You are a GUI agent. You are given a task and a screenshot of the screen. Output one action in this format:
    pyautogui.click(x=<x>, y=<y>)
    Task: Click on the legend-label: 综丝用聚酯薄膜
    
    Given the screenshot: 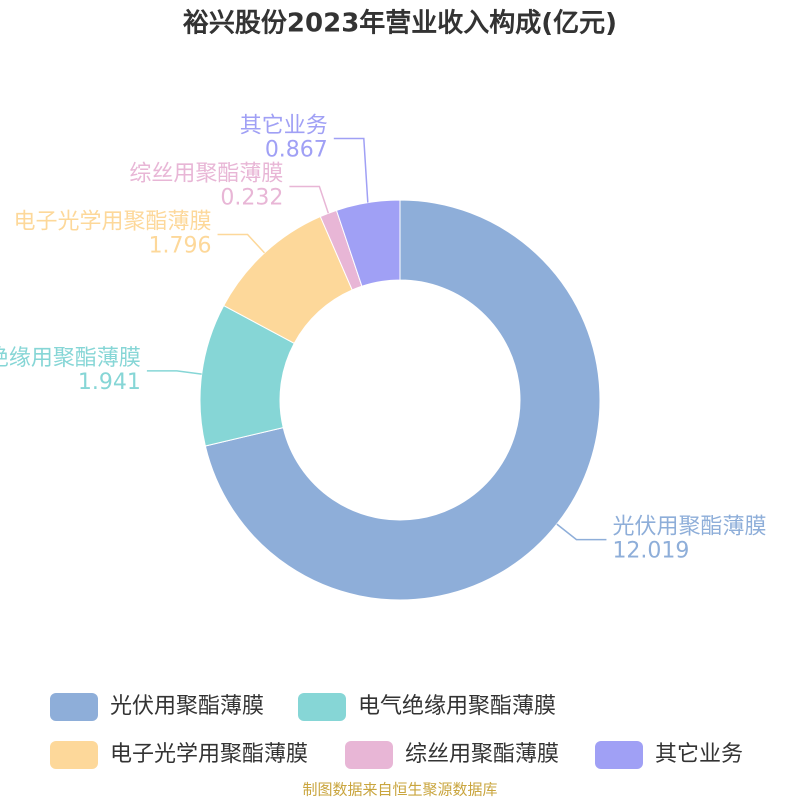 What is the action you would take?
    pyautogui.click(x=482, y=754)
    